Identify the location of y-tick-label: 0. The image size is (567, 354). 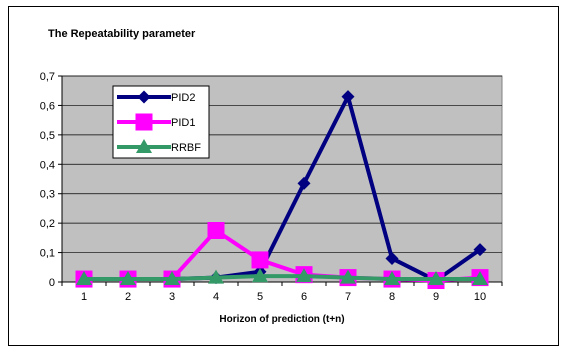
(52, 283).